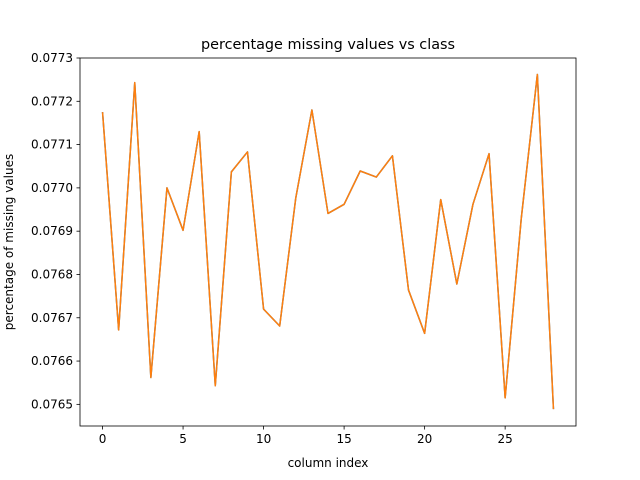 This screenshot has width=640, height=480. What do you see at coordinates (52, 361) in the screenshot?
I see `y-tick-label: 0.0766` at bounding box center [52, 361].